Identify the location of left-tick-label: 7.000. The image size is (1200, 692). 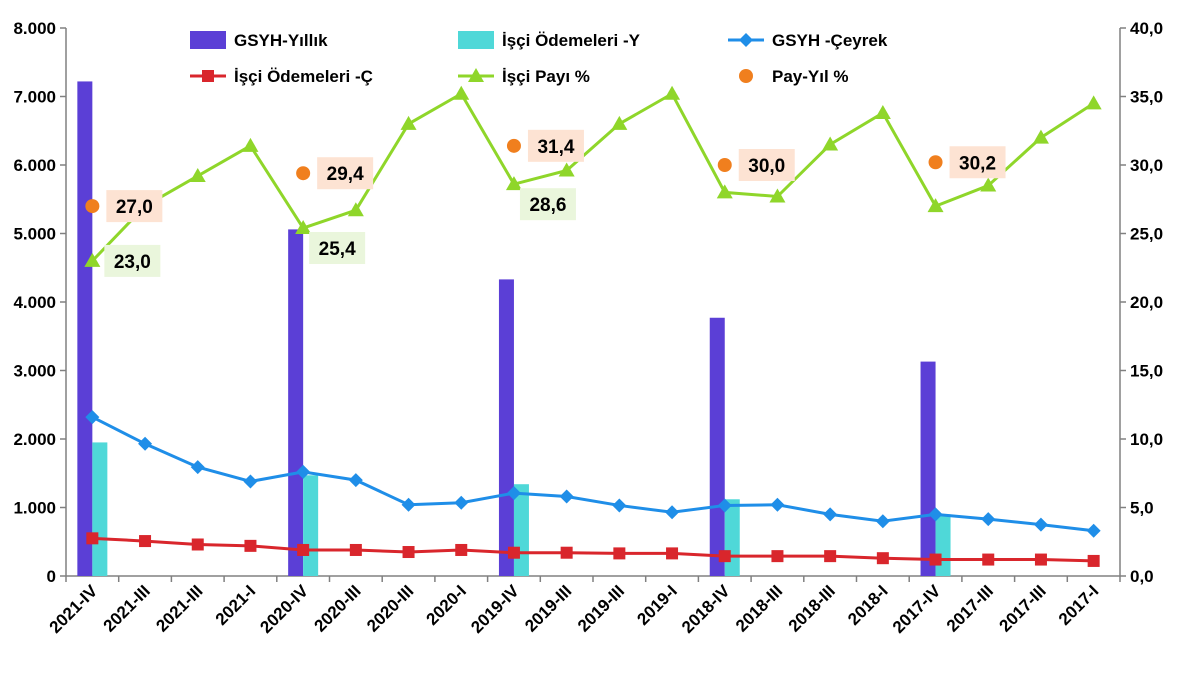
(34, 97).